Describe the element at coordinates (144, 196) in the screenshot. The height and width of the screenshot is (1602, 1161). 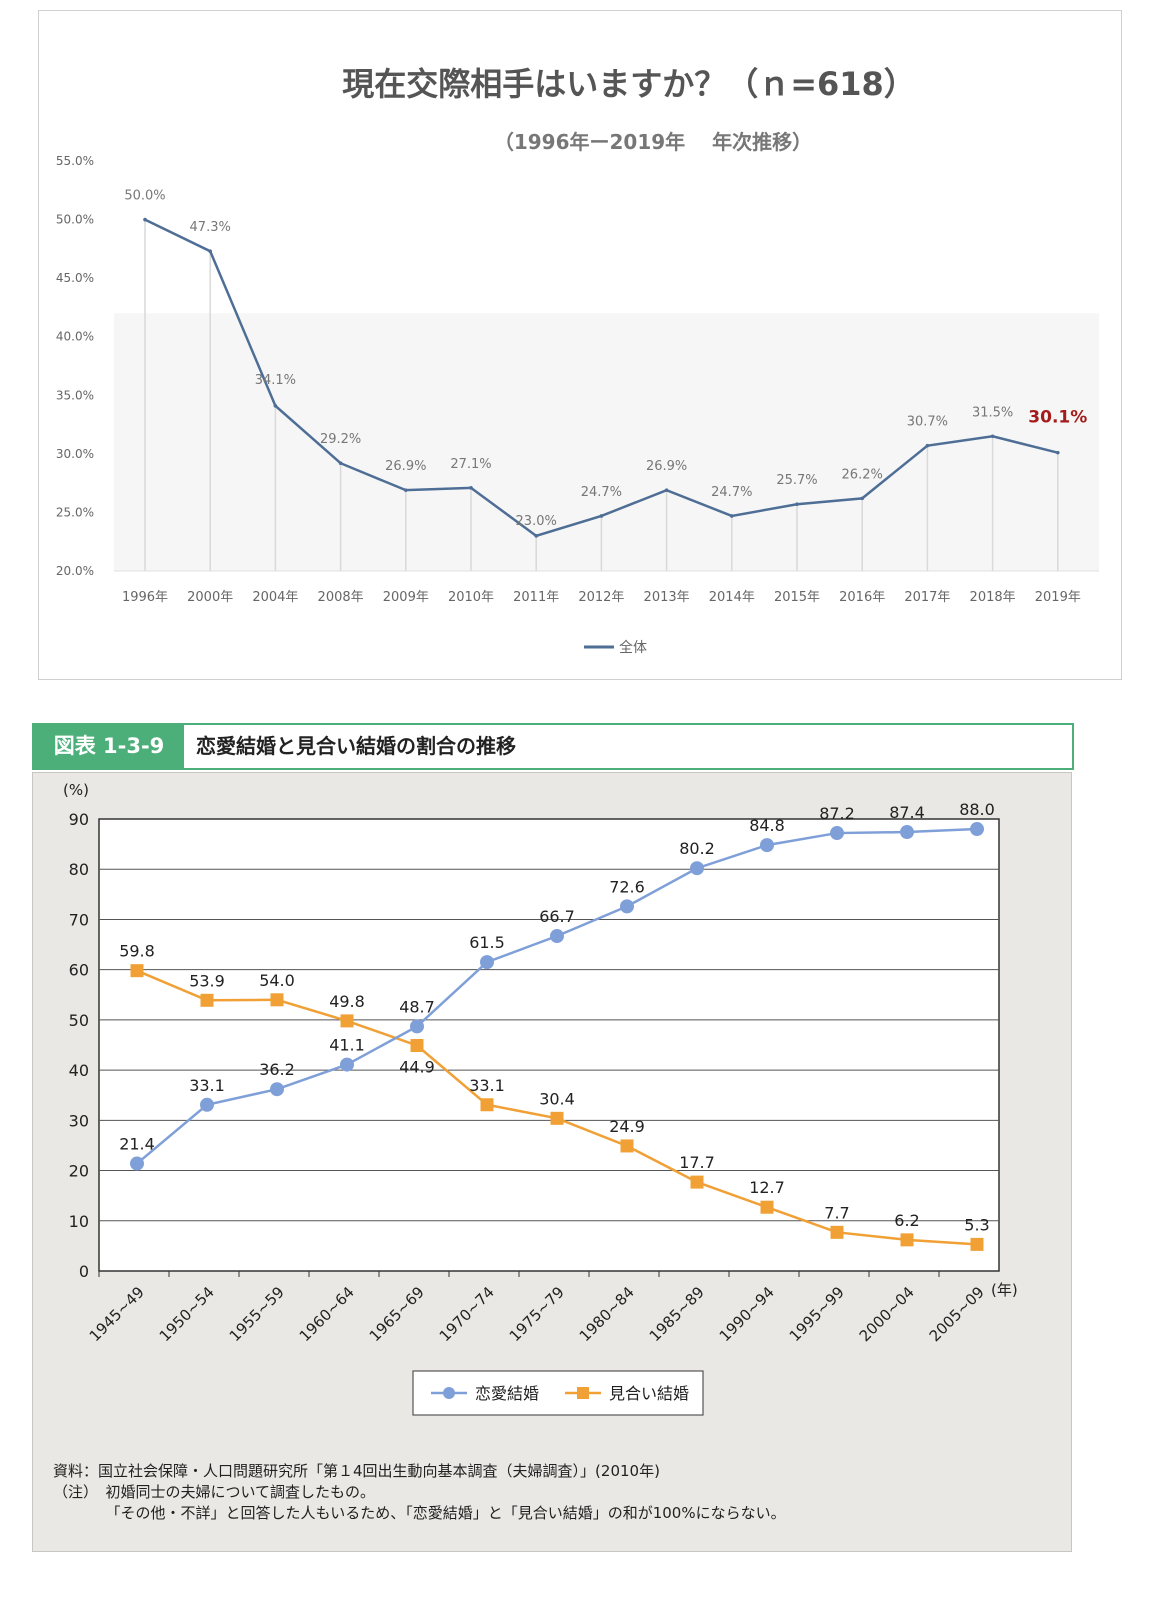
I see `data-label: 50.0%` at that location.